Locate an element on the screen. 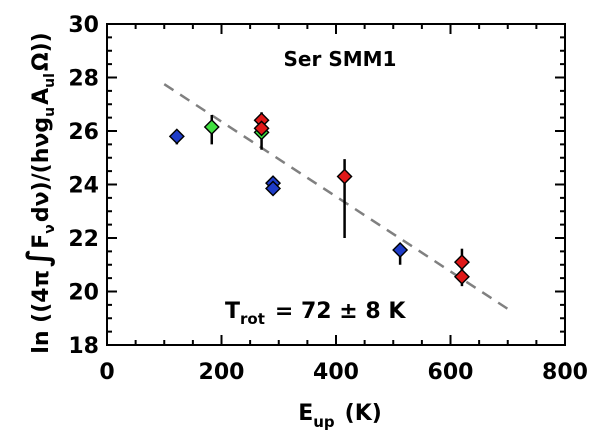 The height and width of the screenshot is (438, 600). y-label-g-sub: u is located at coordinates (50, 112).